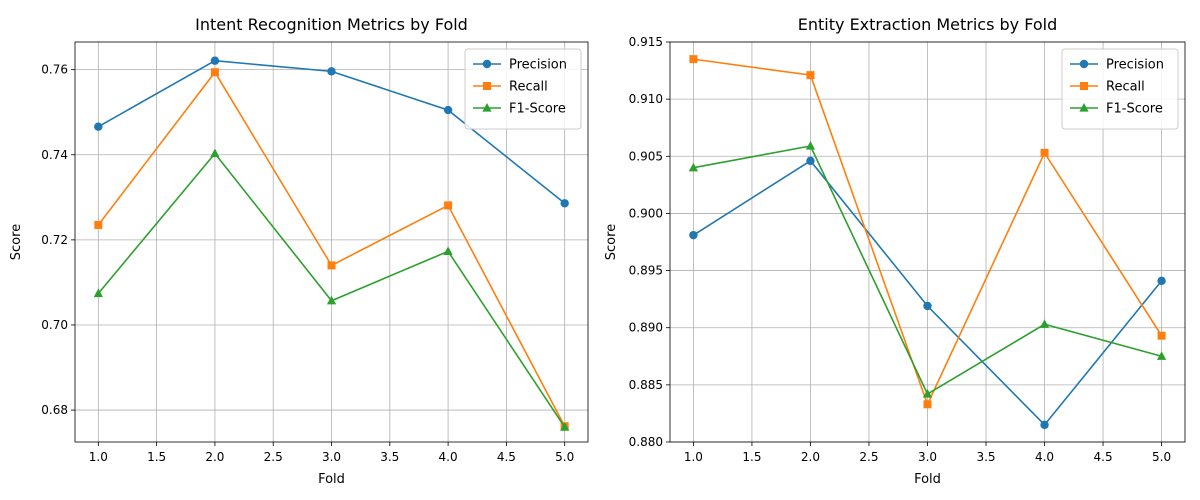  I want to click on y-tick-label: 0.915, so click(646, 42).